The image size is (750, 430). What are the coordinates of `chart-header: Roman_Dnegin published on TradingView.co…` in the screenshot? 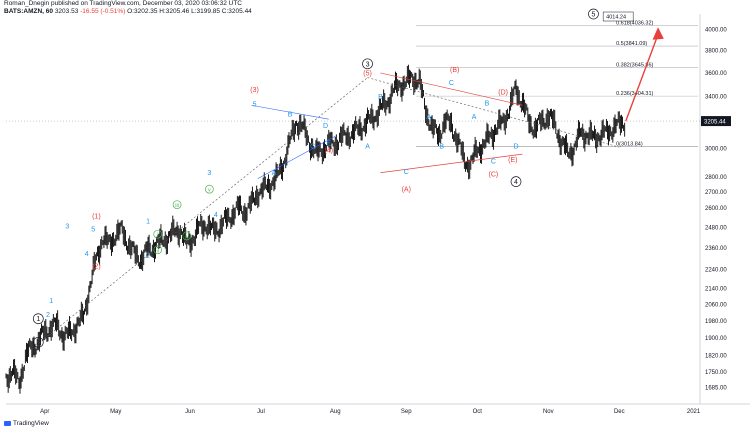 It's located at (204, 8).